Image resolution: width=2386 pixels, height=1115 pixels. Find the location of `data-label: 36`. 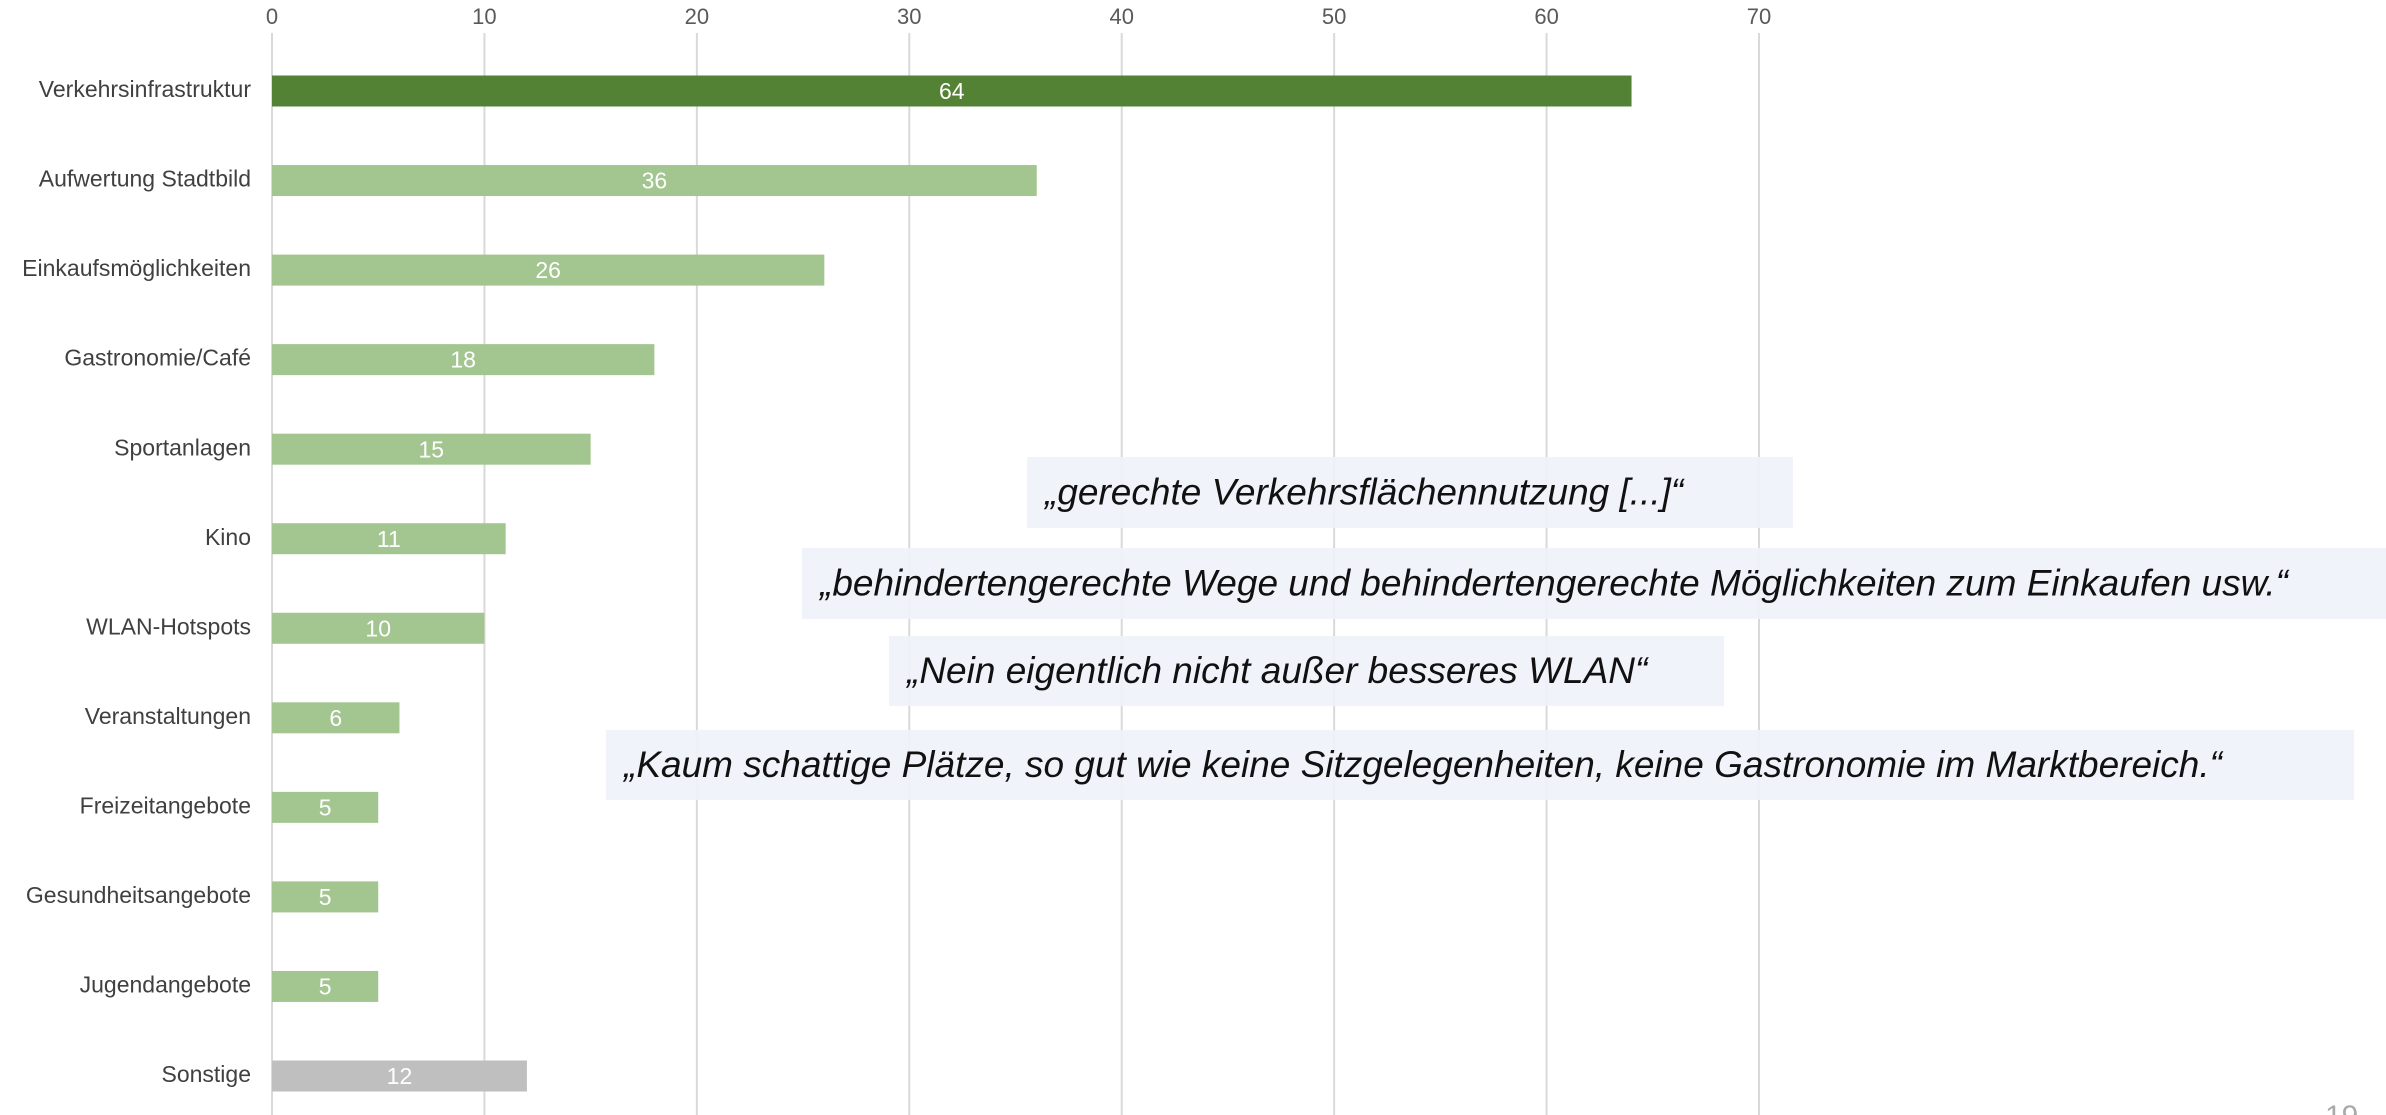

data-label: 36 is located at coordinates (655, 181).